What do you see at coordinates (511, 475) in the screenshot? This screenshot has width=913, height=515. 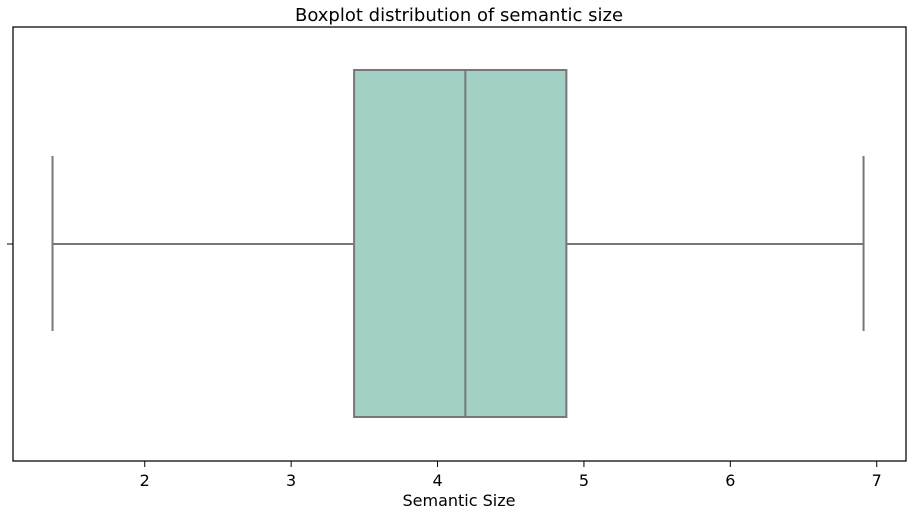 I see `x-axis-ticks: 2 3 4 5 6 7` at bounding box center [511, 475].